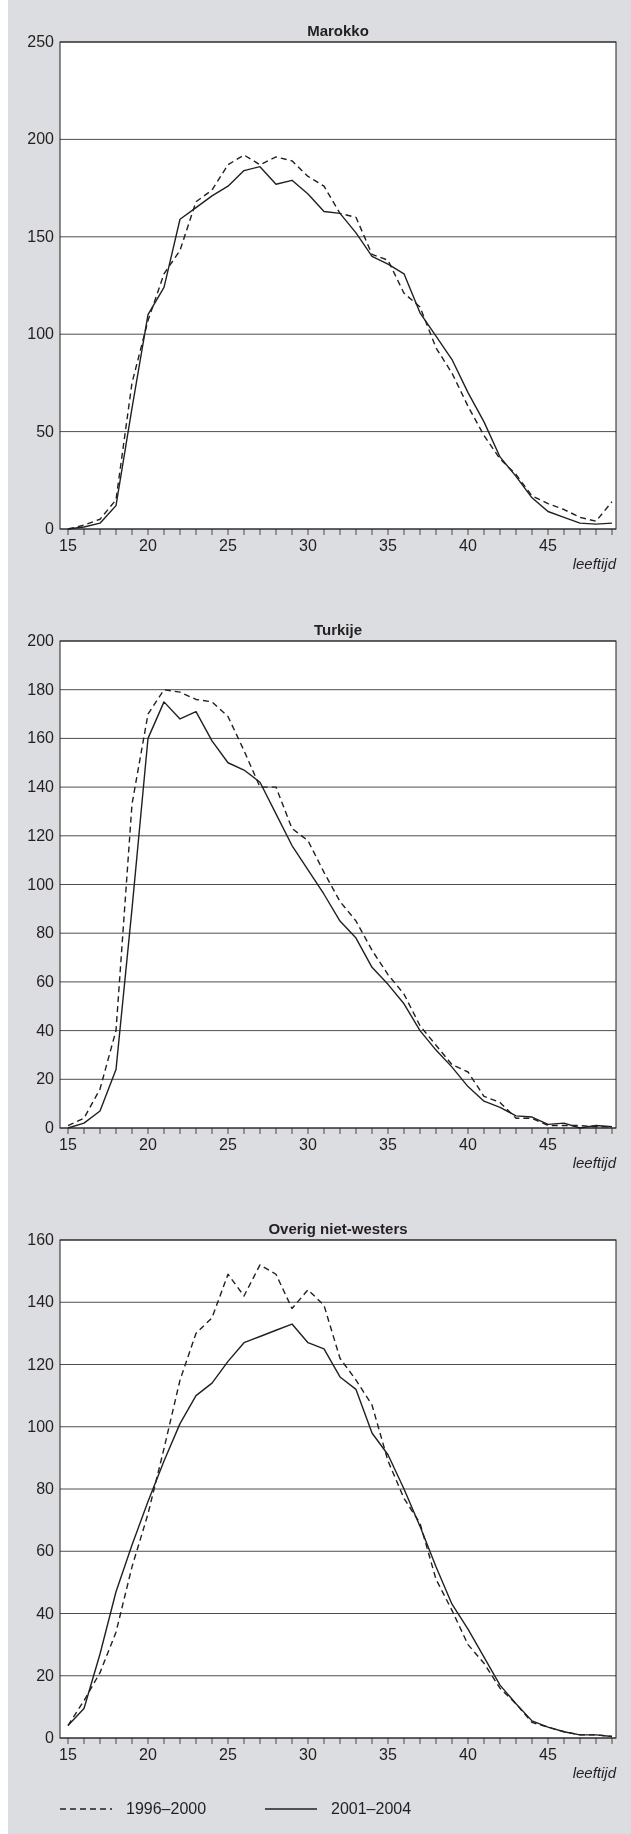 This screenshot has height=1834, width=631. What do you see at coordinates (166, 1808) in the screenshot?
I see `legend-label: 1996–2000` at bounding box center [166, 1808].